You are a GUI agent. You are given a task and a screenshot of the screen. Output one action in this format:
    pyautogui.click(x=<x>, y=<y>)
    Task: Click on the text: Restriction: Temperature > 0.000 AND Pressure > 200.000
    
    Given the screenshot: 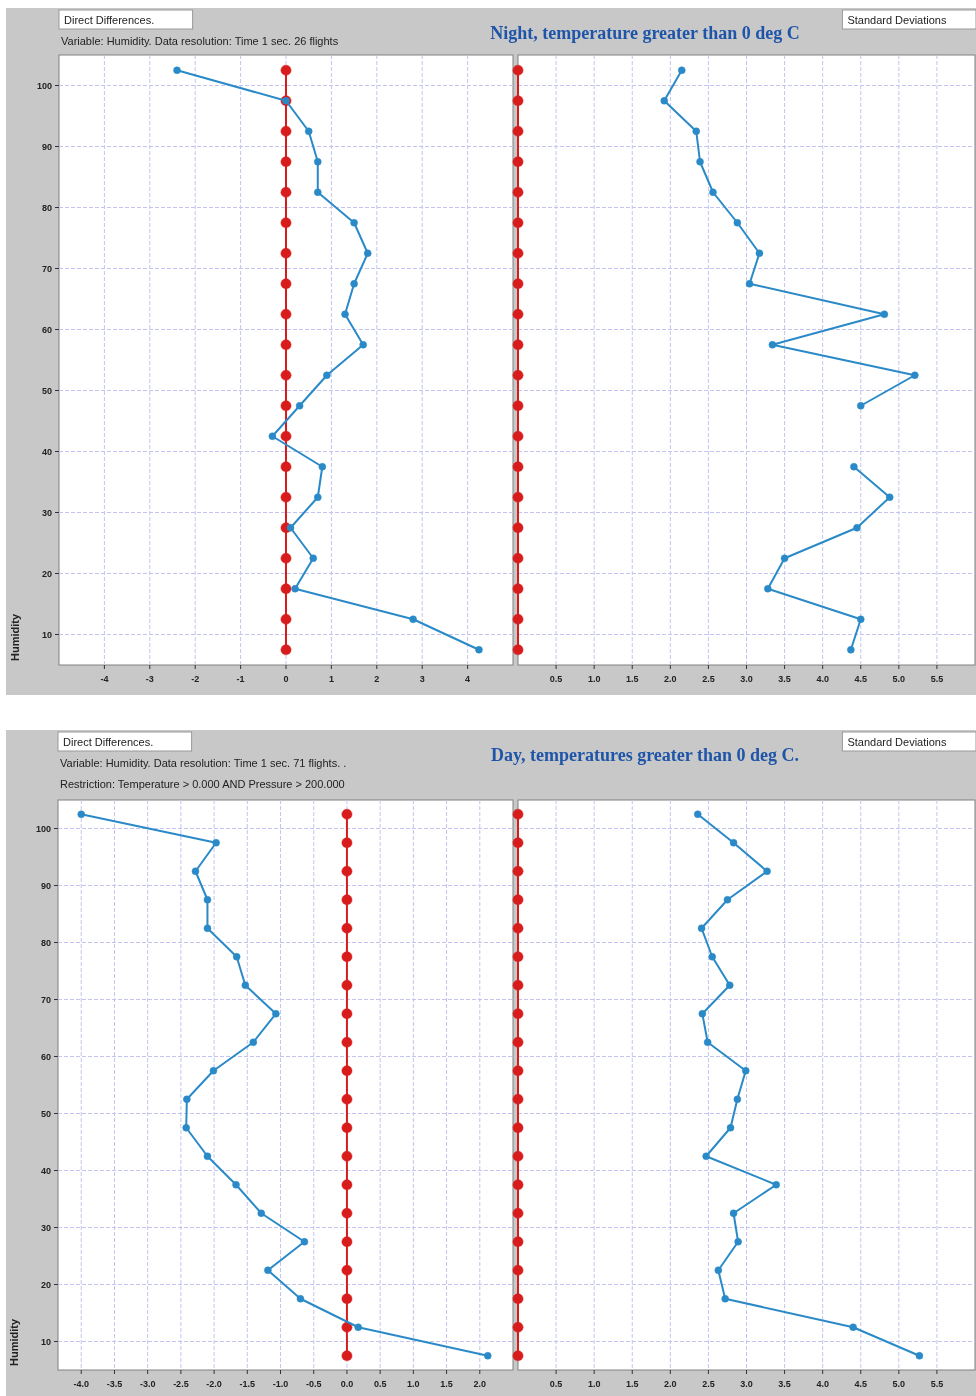 What is the action you would take?
    pyautogui.click(x=202, y=784)
    